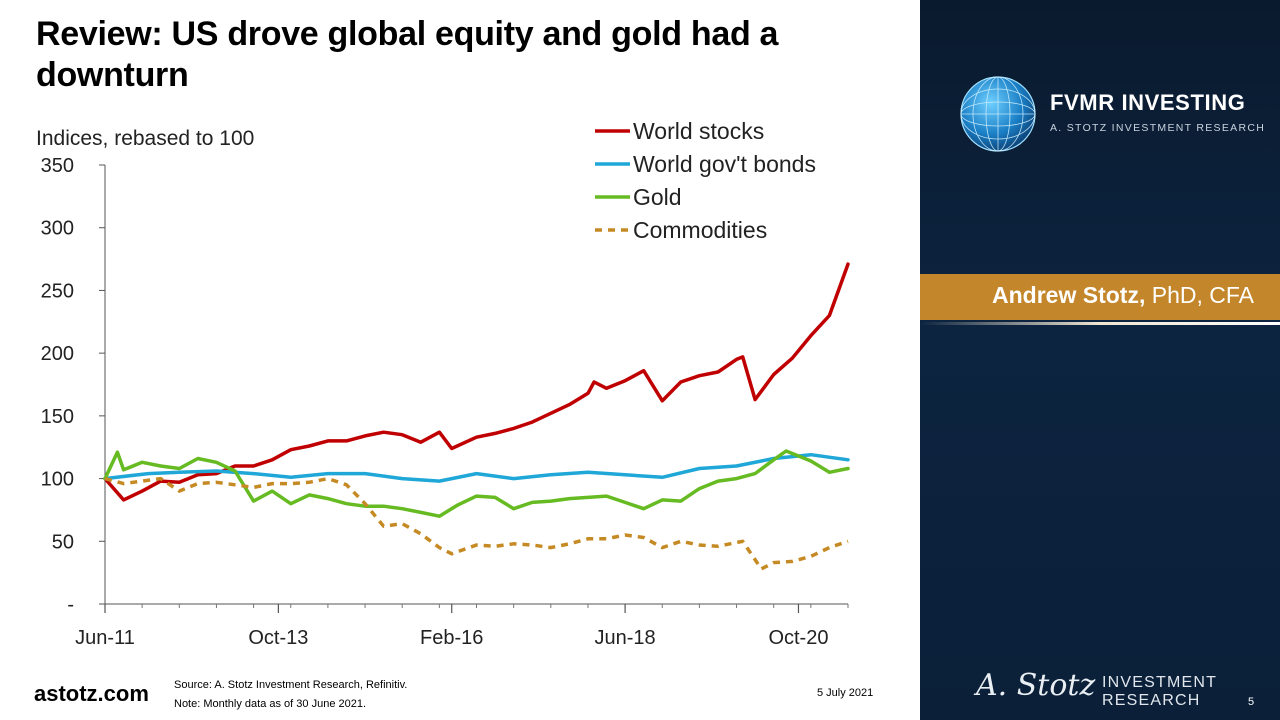  What do you see at coordinates (698, 131) in the screenshot?
I see `legend-label: World stocks` at bounding box center [698, 131].